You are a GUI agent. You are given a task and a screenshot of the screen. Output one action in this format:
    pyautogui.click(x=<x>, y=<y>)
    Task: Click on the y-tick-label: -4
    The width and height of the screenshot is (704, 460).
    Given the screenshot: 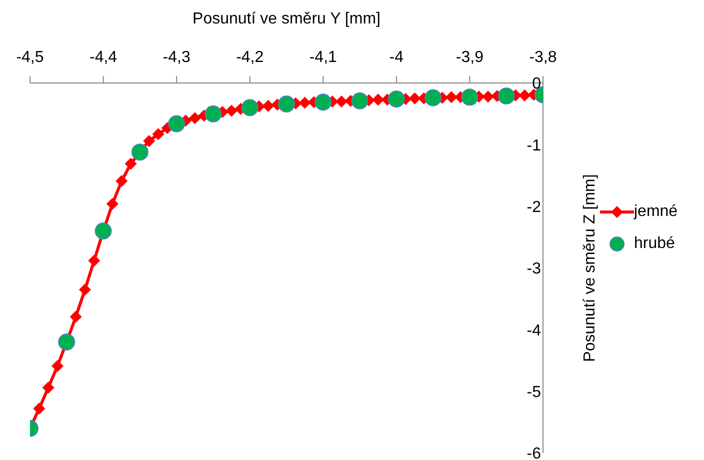 What is the action you would take?
    pyautogui.click(x=534, y=331)
    